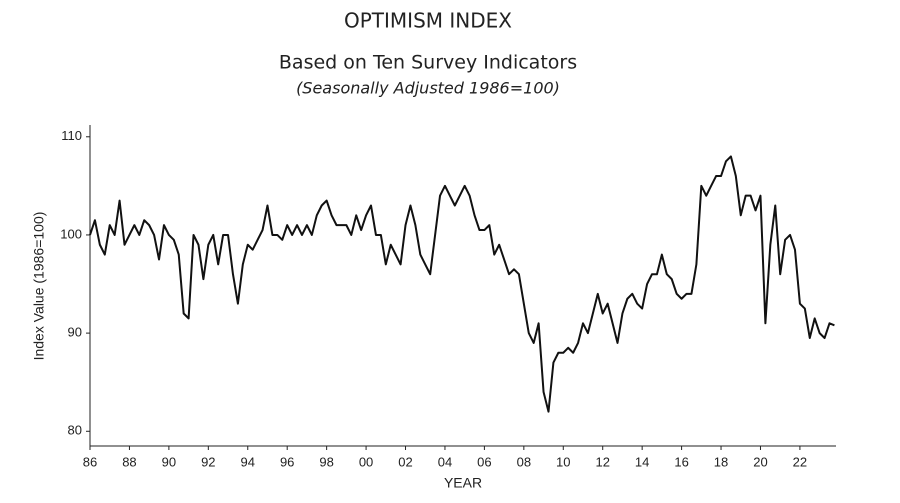  Describe the element at coordinates (760, 461) in the screenshot. I see `x-tick-label: 20` at that location.